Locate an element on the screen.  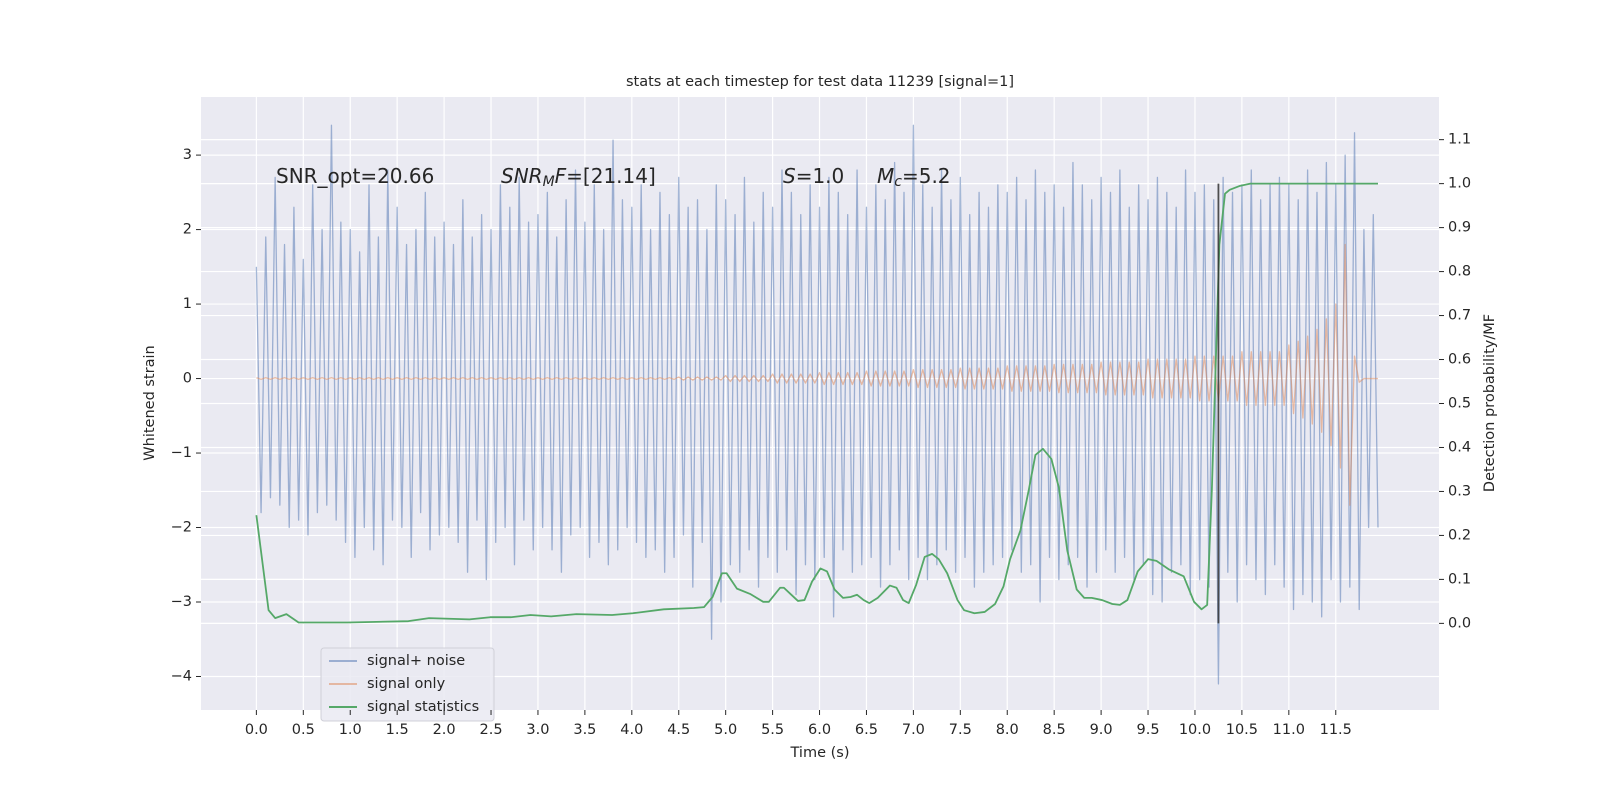
x-tick-label: 10.0 is located at coordinates (1195, 730).